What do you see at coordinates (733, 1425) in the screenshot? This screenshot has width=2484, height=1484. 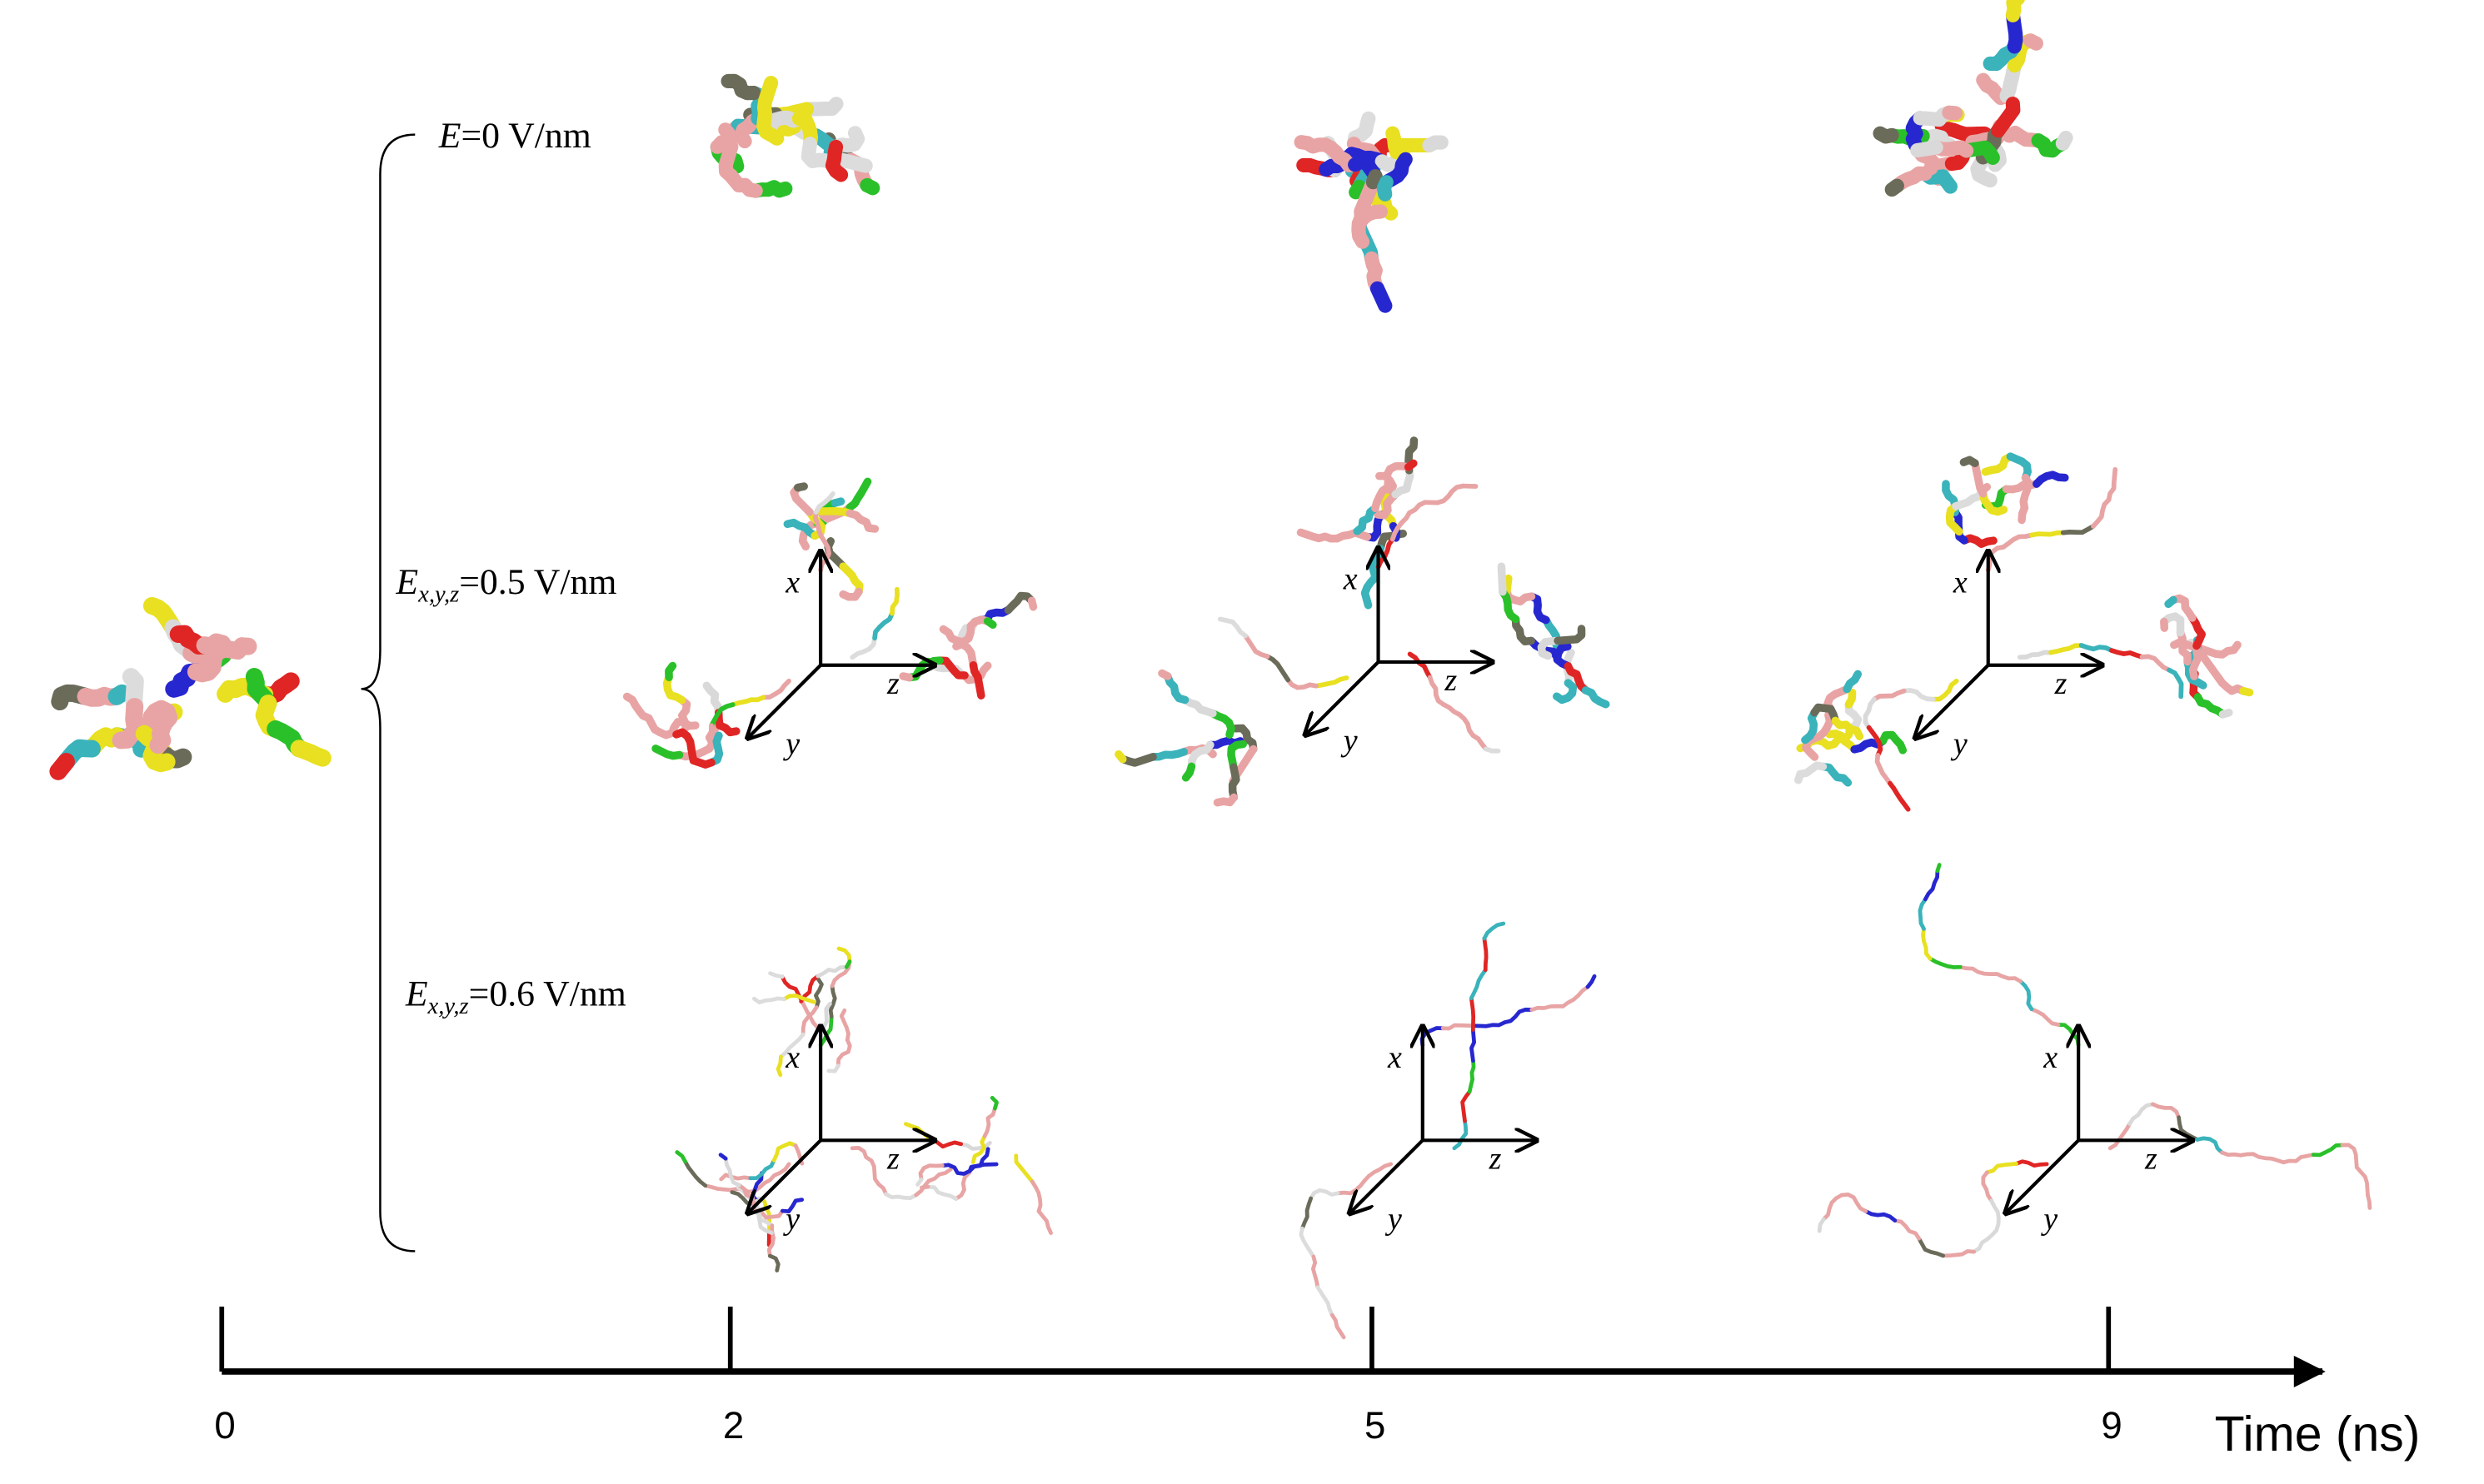 I see `time-tick-label: 2` at bounding box center [733, 1425].